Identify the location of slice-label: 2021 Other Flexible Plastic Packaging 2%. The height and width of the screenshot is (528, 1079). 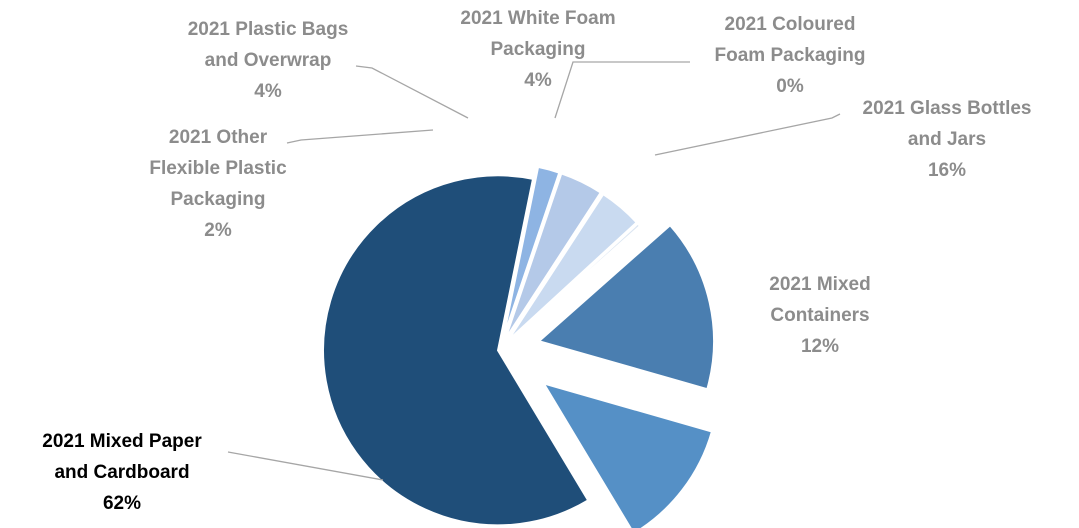
(218, 184).